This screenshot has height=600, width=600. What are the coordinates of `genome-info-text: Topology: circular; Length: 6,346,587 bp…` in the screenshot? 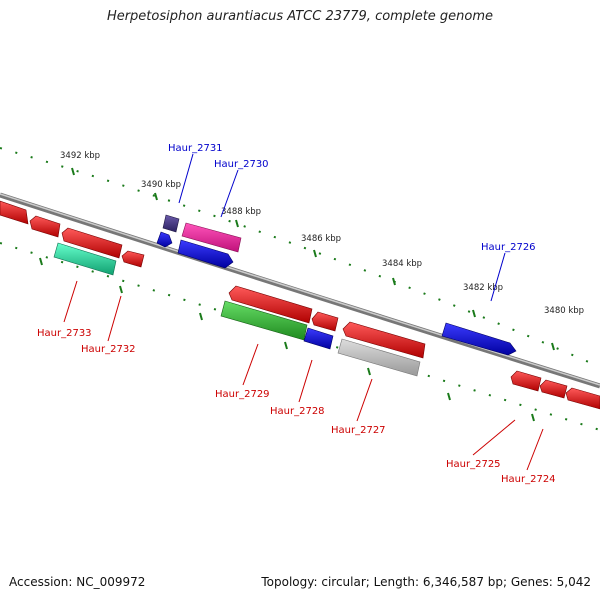 It's located at (426, 582).